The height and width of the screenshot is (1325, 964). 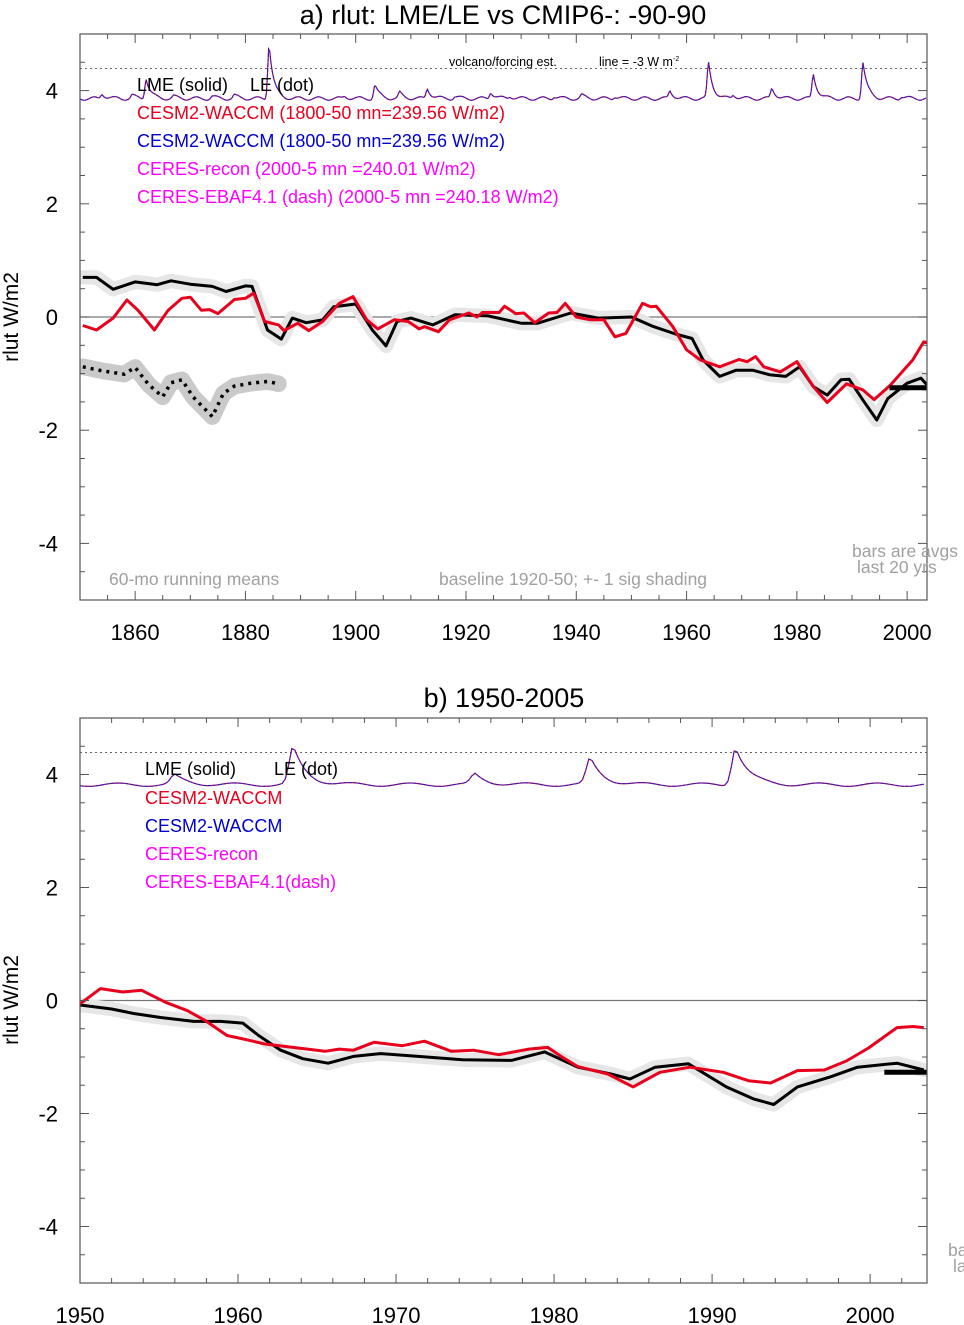 I want to click on reference-line-superscript: -2, so click(x=676, y=59).